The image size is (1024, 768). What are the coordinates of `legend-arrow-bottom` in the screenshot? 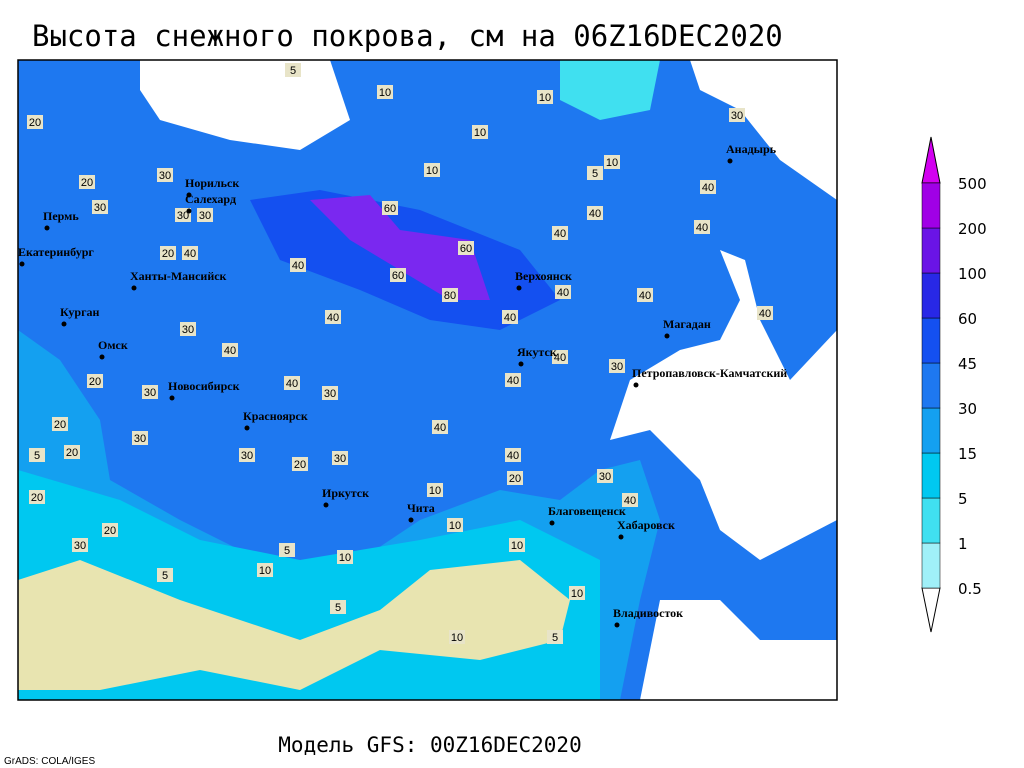 It's located at (931, 610).